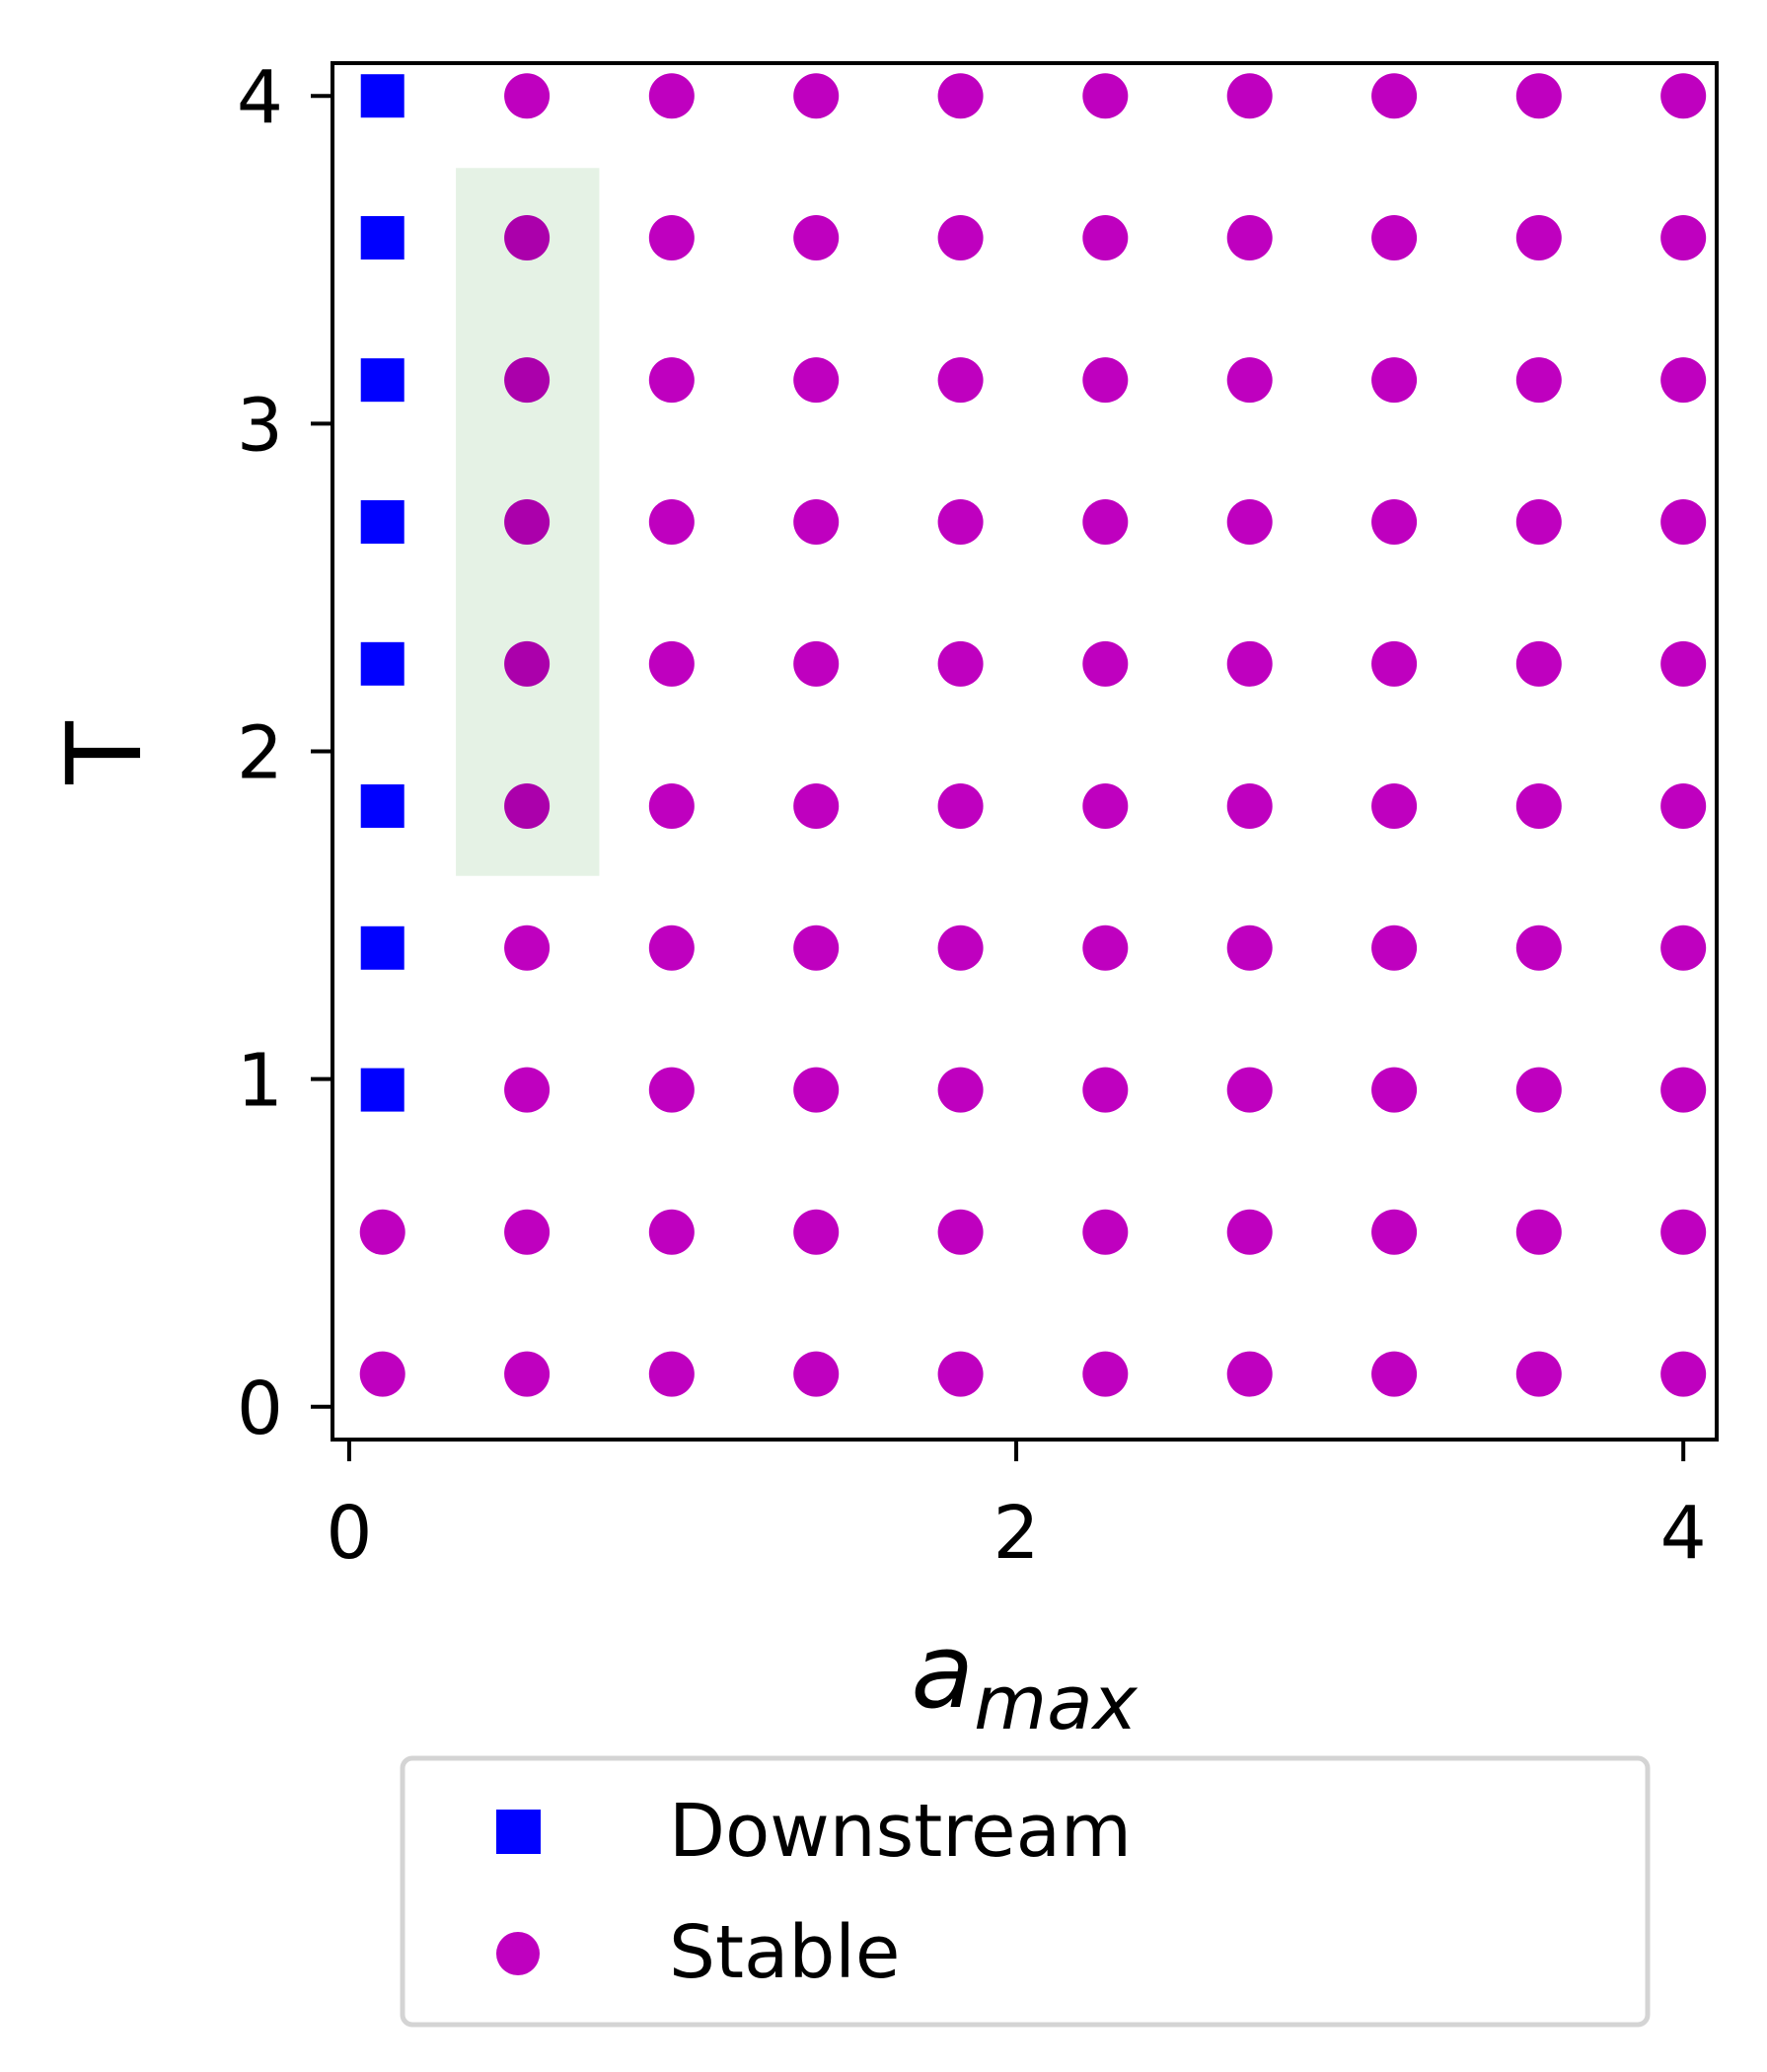 This screenshot has width=1767, height=2072. I want to click on legend-label-downstream: Downstream, so click(900, 1832).